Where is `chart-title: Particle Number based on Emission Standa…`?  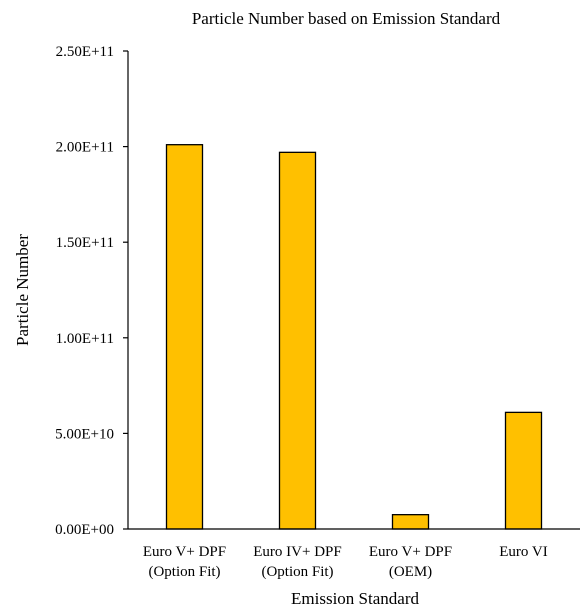
chart-title: Particle Number based on Emission Standa… is located at coordinates (346, 18).